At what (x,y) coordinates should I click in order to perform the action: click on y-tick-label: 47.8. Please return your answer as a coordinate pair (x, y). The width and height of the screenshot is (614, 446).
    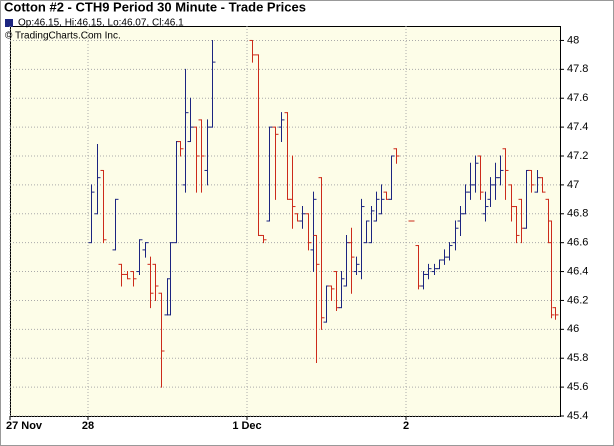
    Looking at the image, I should click on (577, 69).